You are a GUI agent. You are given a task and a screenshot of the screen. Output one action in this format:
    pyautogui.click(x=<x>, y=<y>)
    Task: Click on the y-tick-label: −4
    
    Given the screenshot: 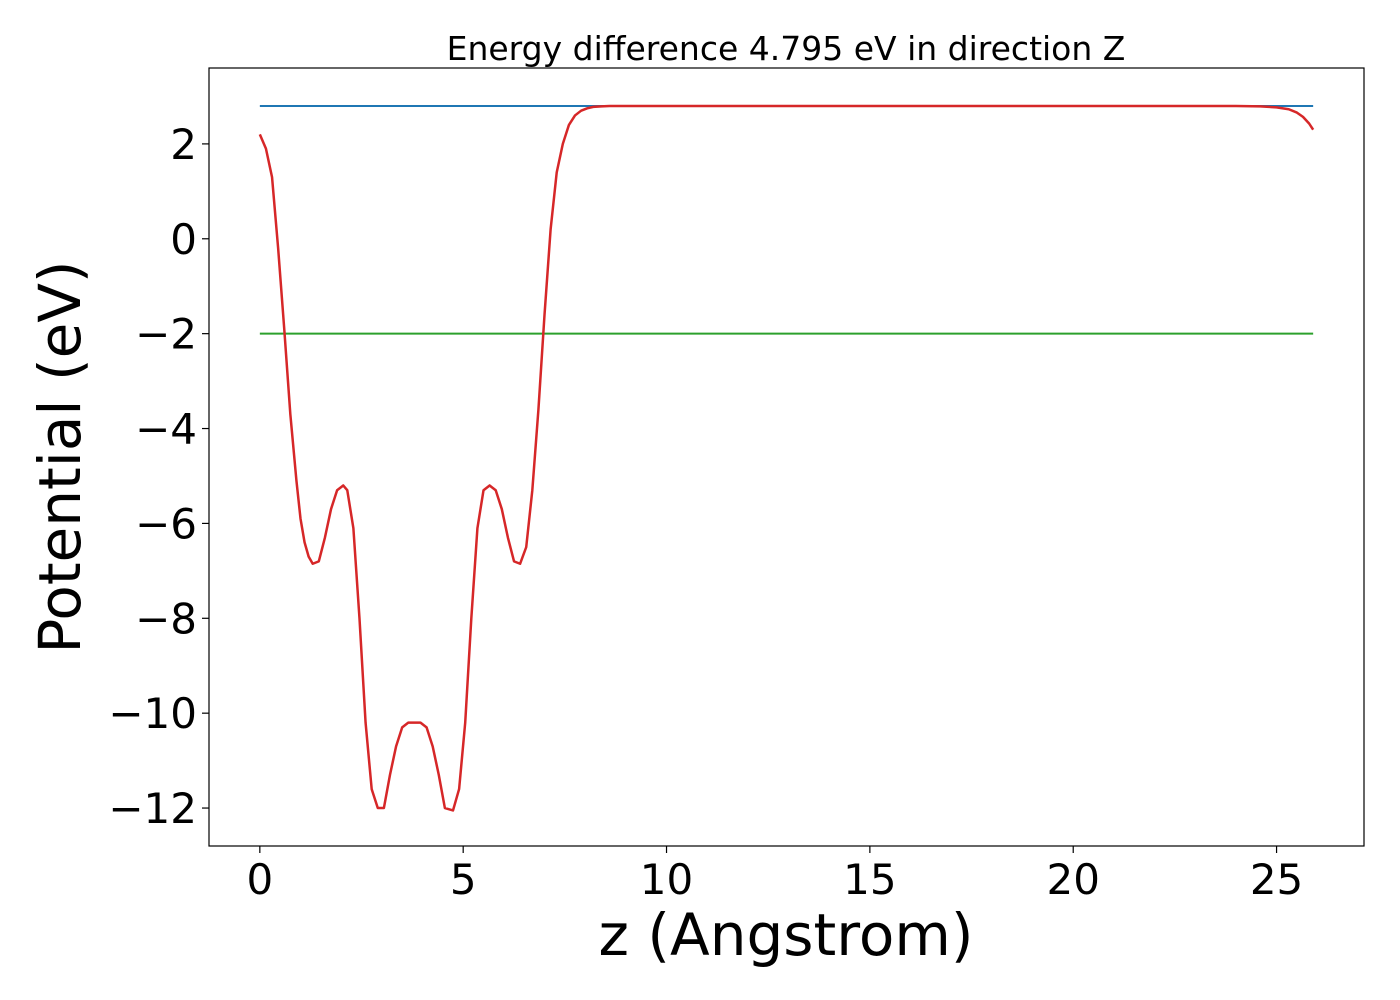 What is the action you would take?
    pyautogui.click(x=166, y=429)
    